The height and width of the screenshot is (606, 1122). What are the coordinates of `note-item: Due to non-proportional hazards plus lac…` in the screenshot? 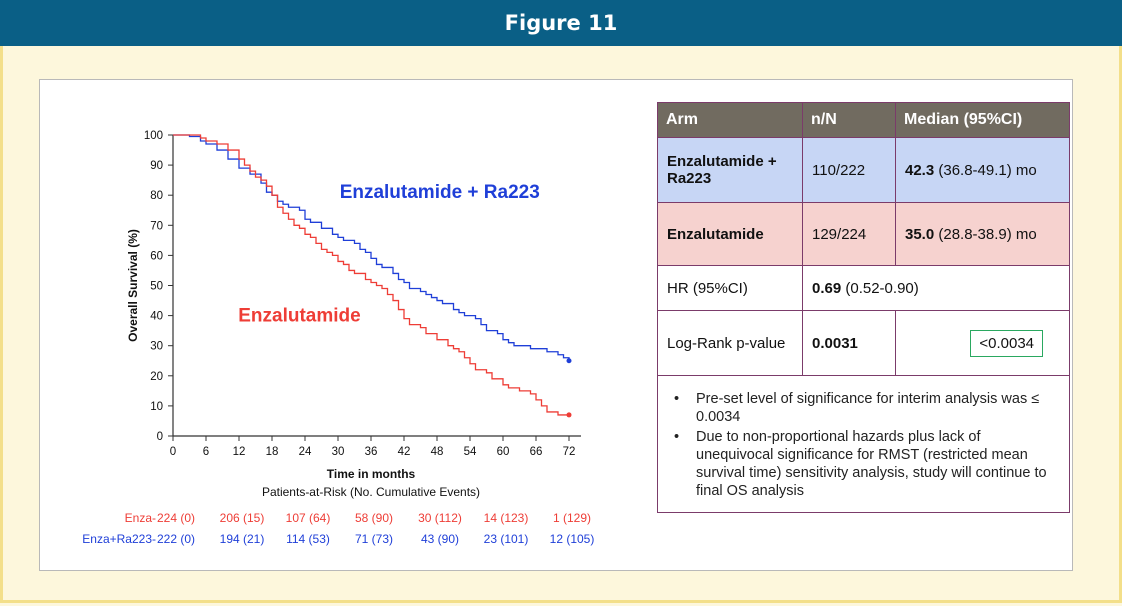 It's located at (867, 464).